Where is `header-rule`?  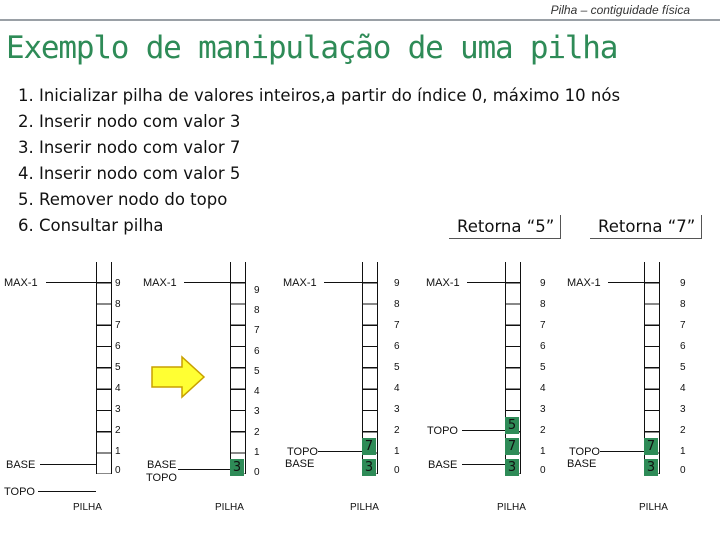
header-rule is located at coordinates (360, 20).